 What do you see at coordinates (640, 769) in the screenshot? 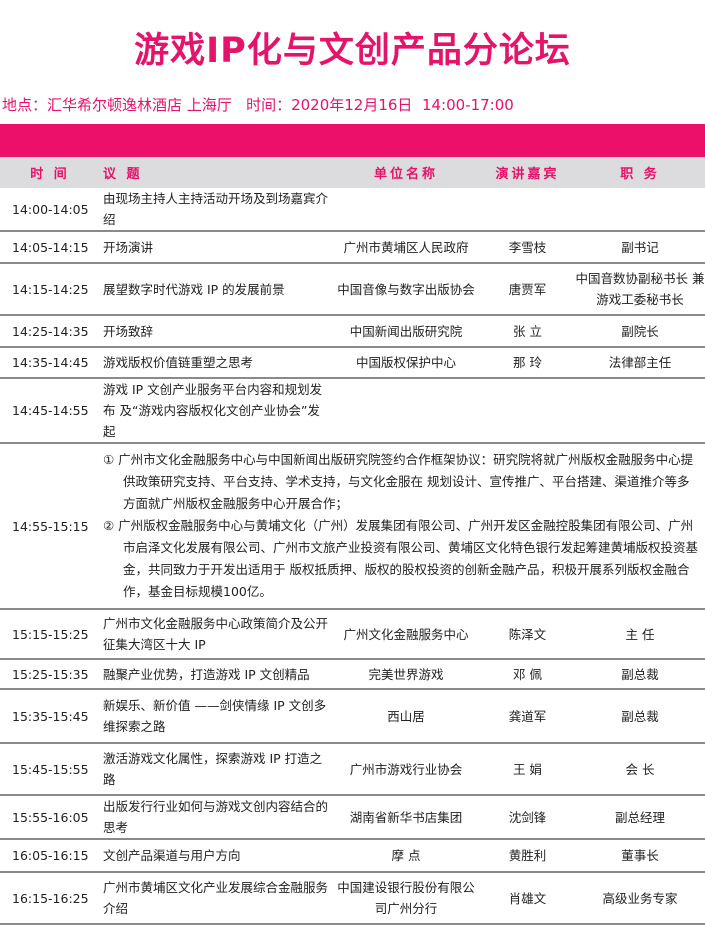
I see `row-position: 会 长` at bounding box center [640, 769].